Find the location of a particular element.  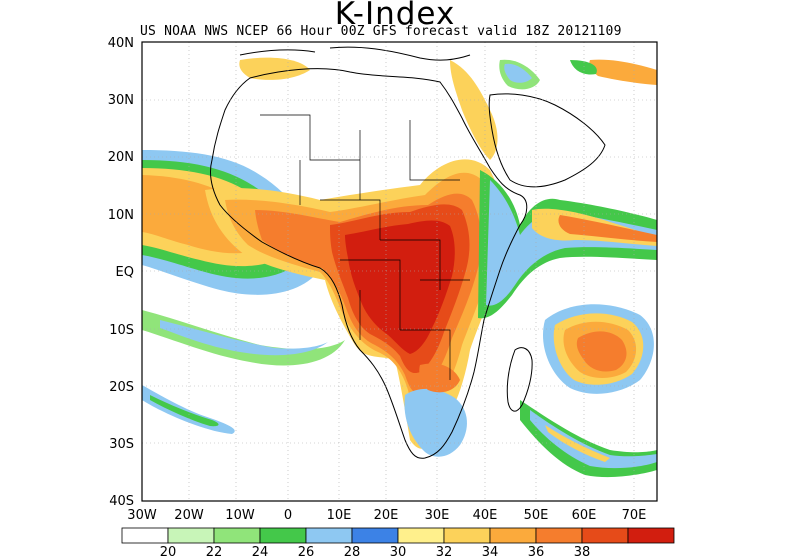

mediterranean-band is located at coordinates (274, 68).